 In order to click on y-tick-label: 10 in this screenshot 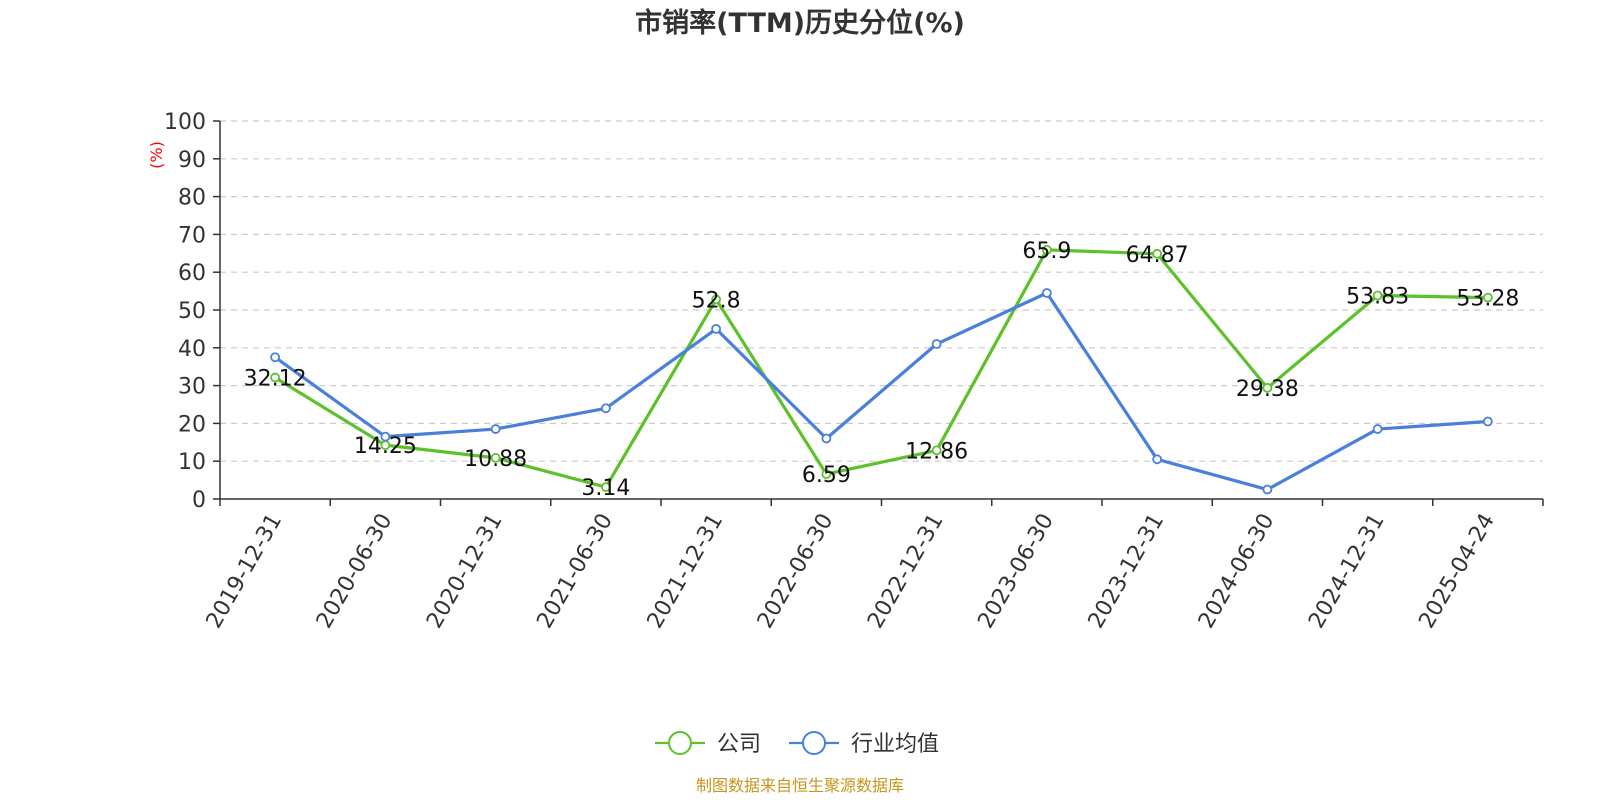, I will do `click(192, 462)`.